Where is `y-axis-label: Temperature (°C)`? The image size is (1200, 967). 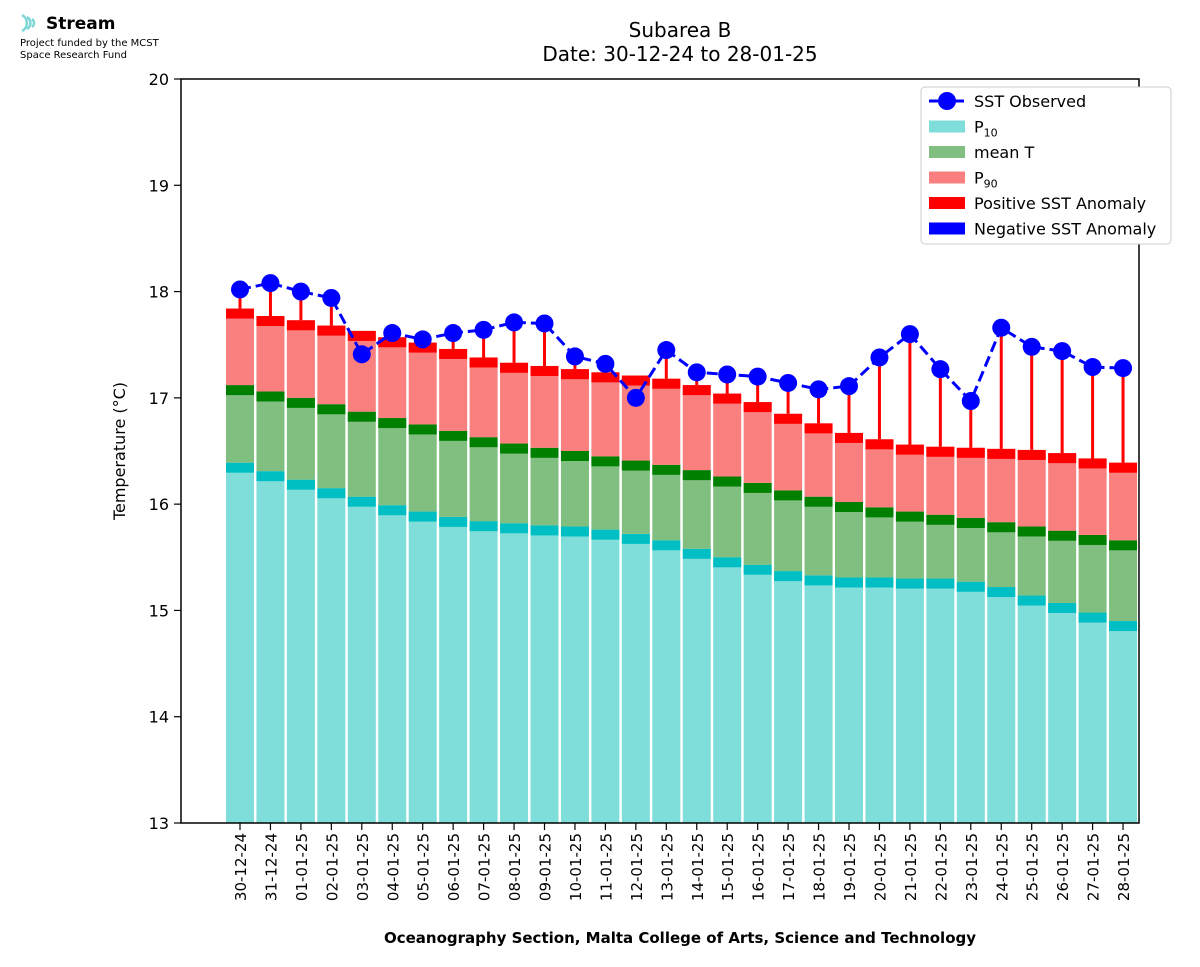 y-axis-label: Temperature (°C) is located at coordinates (119, 451).